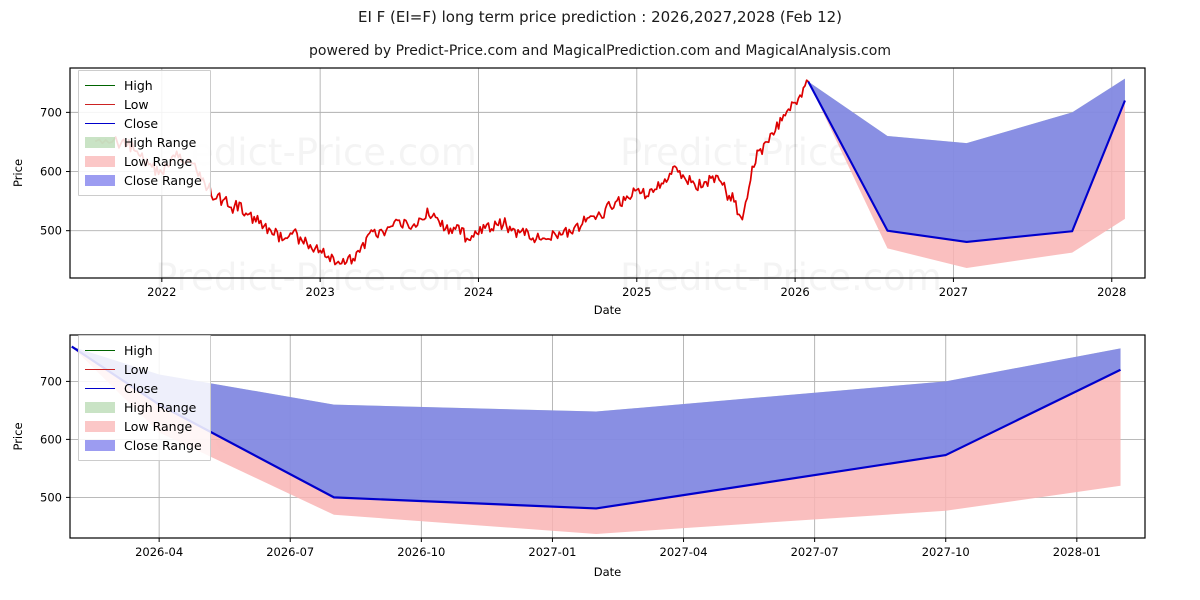 The height and width of the screenshot is (600, 1200). What do you see at coordinates (608, 572) in the screenshot?
I see `bottom-xaxis-label: Date` at bounding box center [608, 572].